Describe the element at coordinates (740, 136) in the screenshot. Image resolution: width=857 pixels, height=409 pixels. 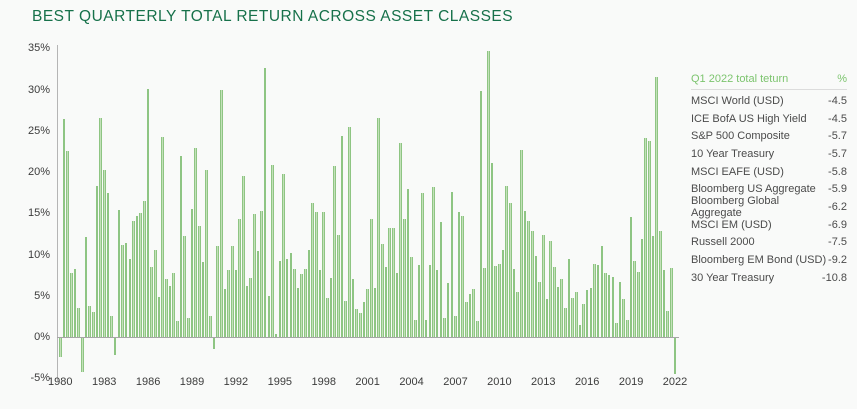
I see `asset-class-label: S&P 500 Composite` at that location.